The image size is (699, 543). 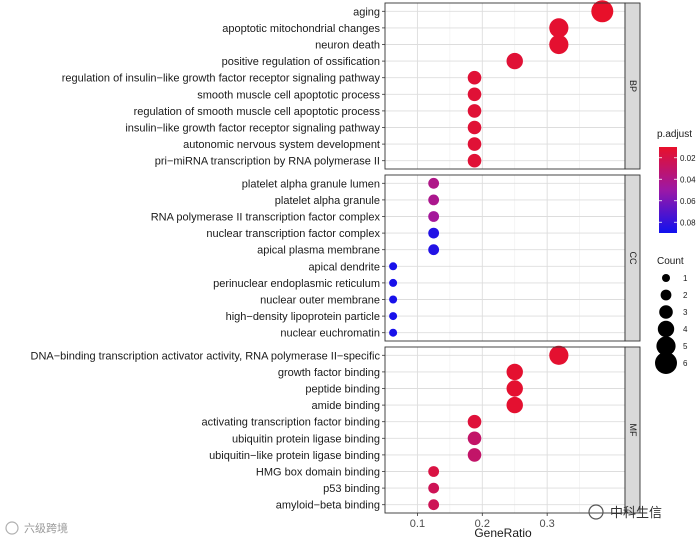 I want to click on term-label: smooth muscle cell apoptotic process, so click(x=288, y=95).